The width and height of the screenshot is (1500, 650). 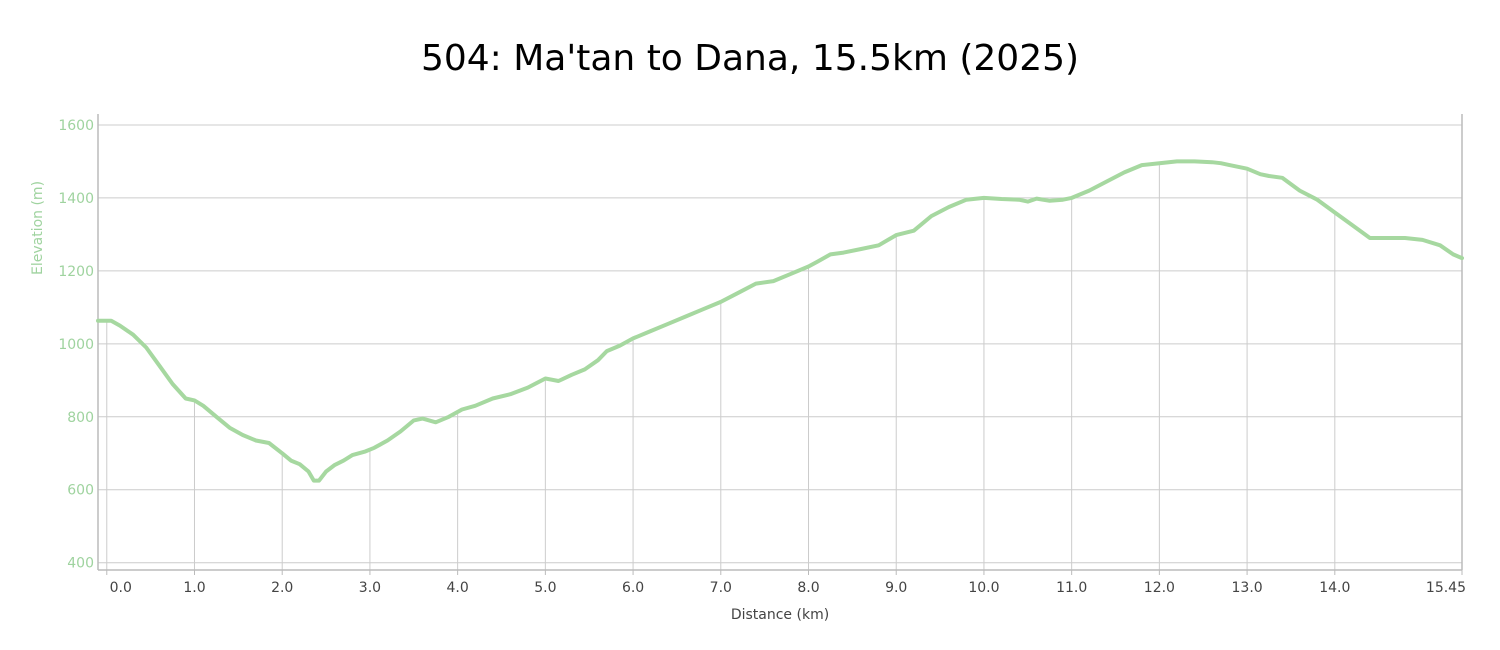 I want to click on x-tick-label: 15.45, so click(x=1446, y=588).